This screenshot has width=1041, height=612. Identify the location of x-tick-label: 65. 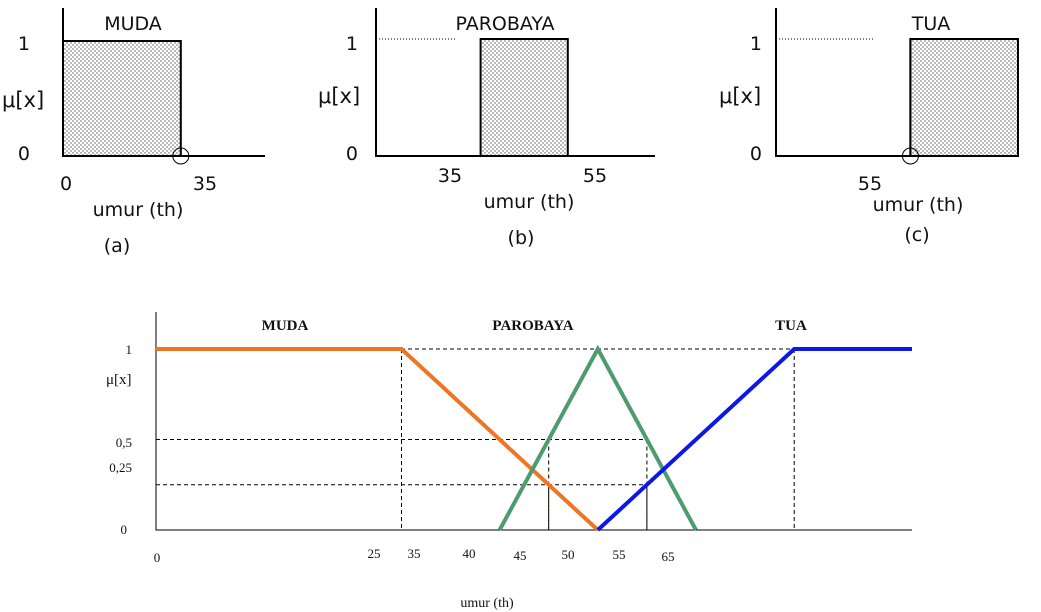
(668, 556).